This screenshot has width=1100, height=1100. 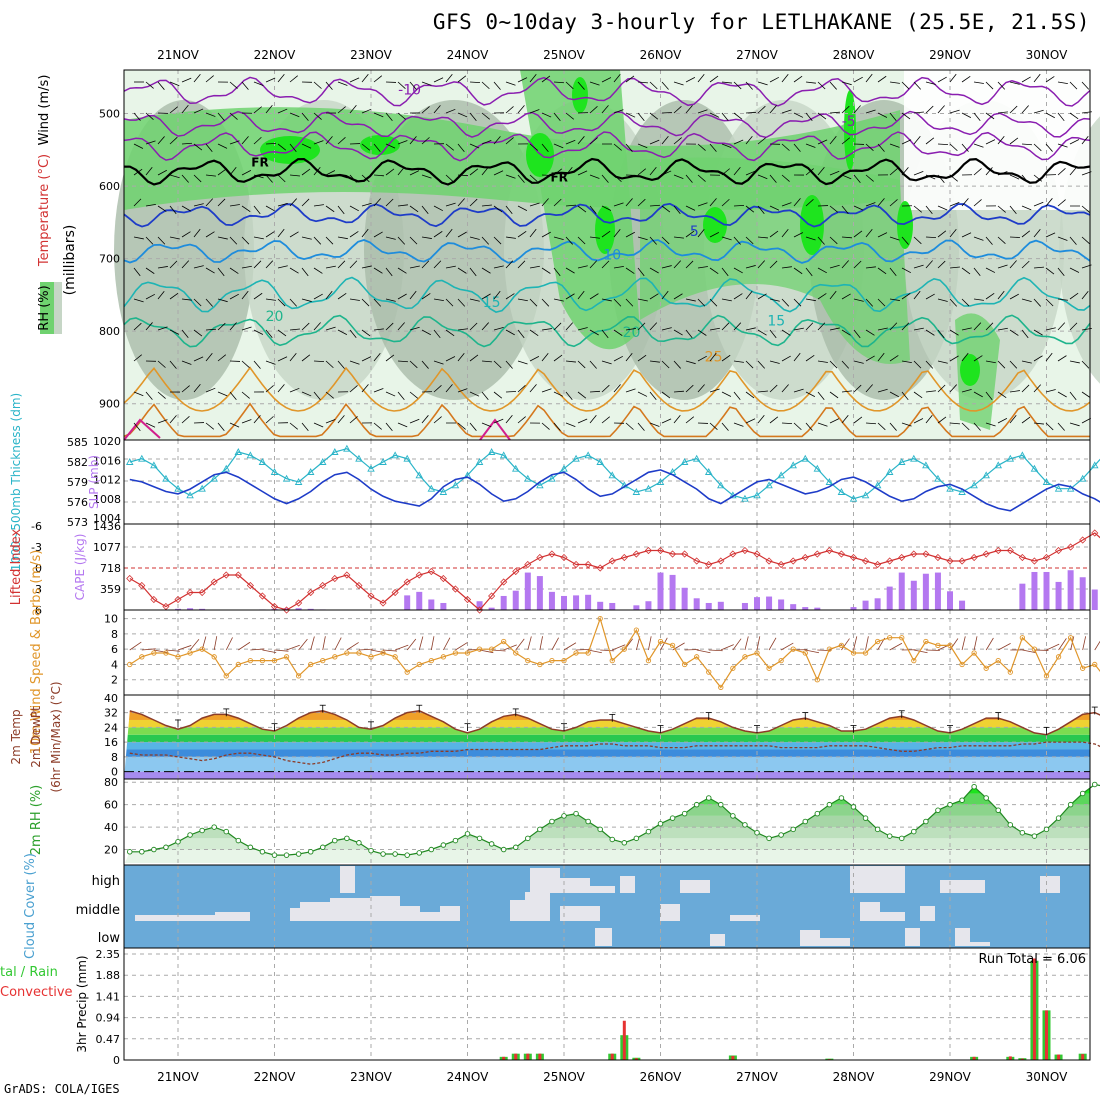 I want to click on contour-label: 15, so click(x=776, y=321).